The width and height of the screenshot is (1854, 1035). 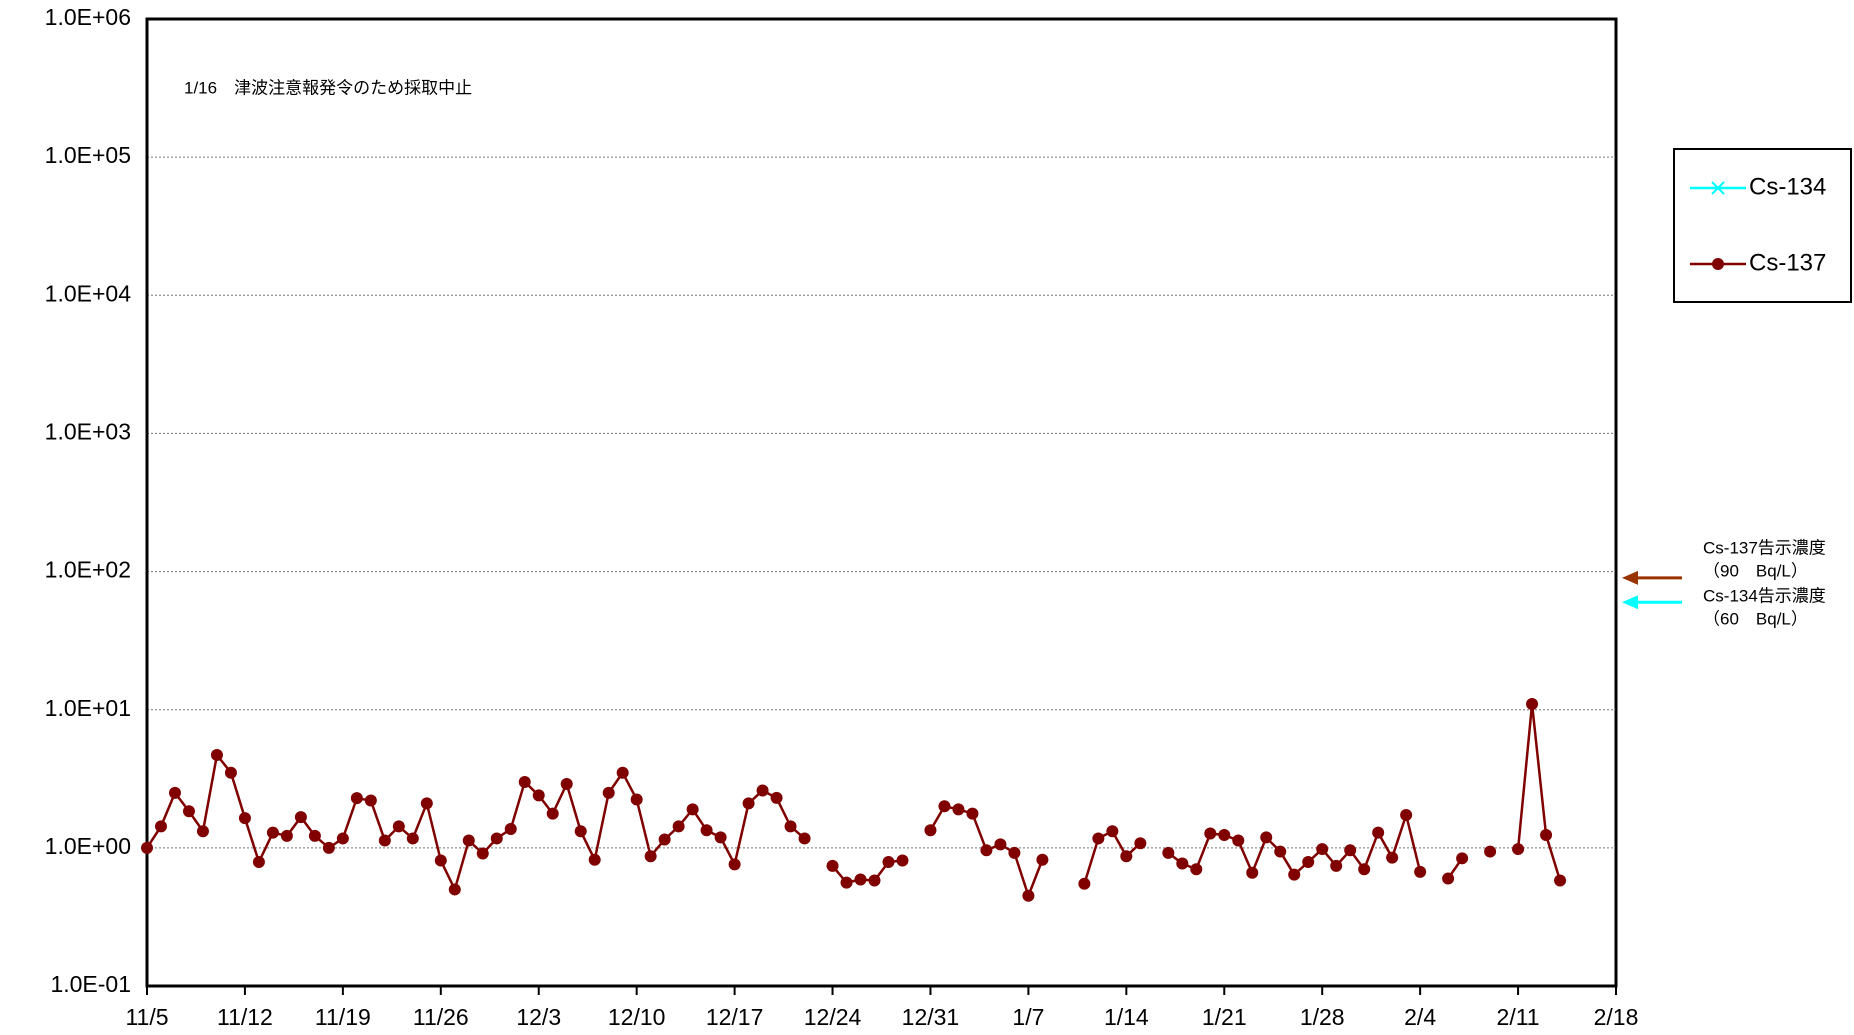 What do you see at coordinates (88, 432) in the screenshot?
I see `y-tick-label: 1.0E+03` at bounding box center [88, 432].